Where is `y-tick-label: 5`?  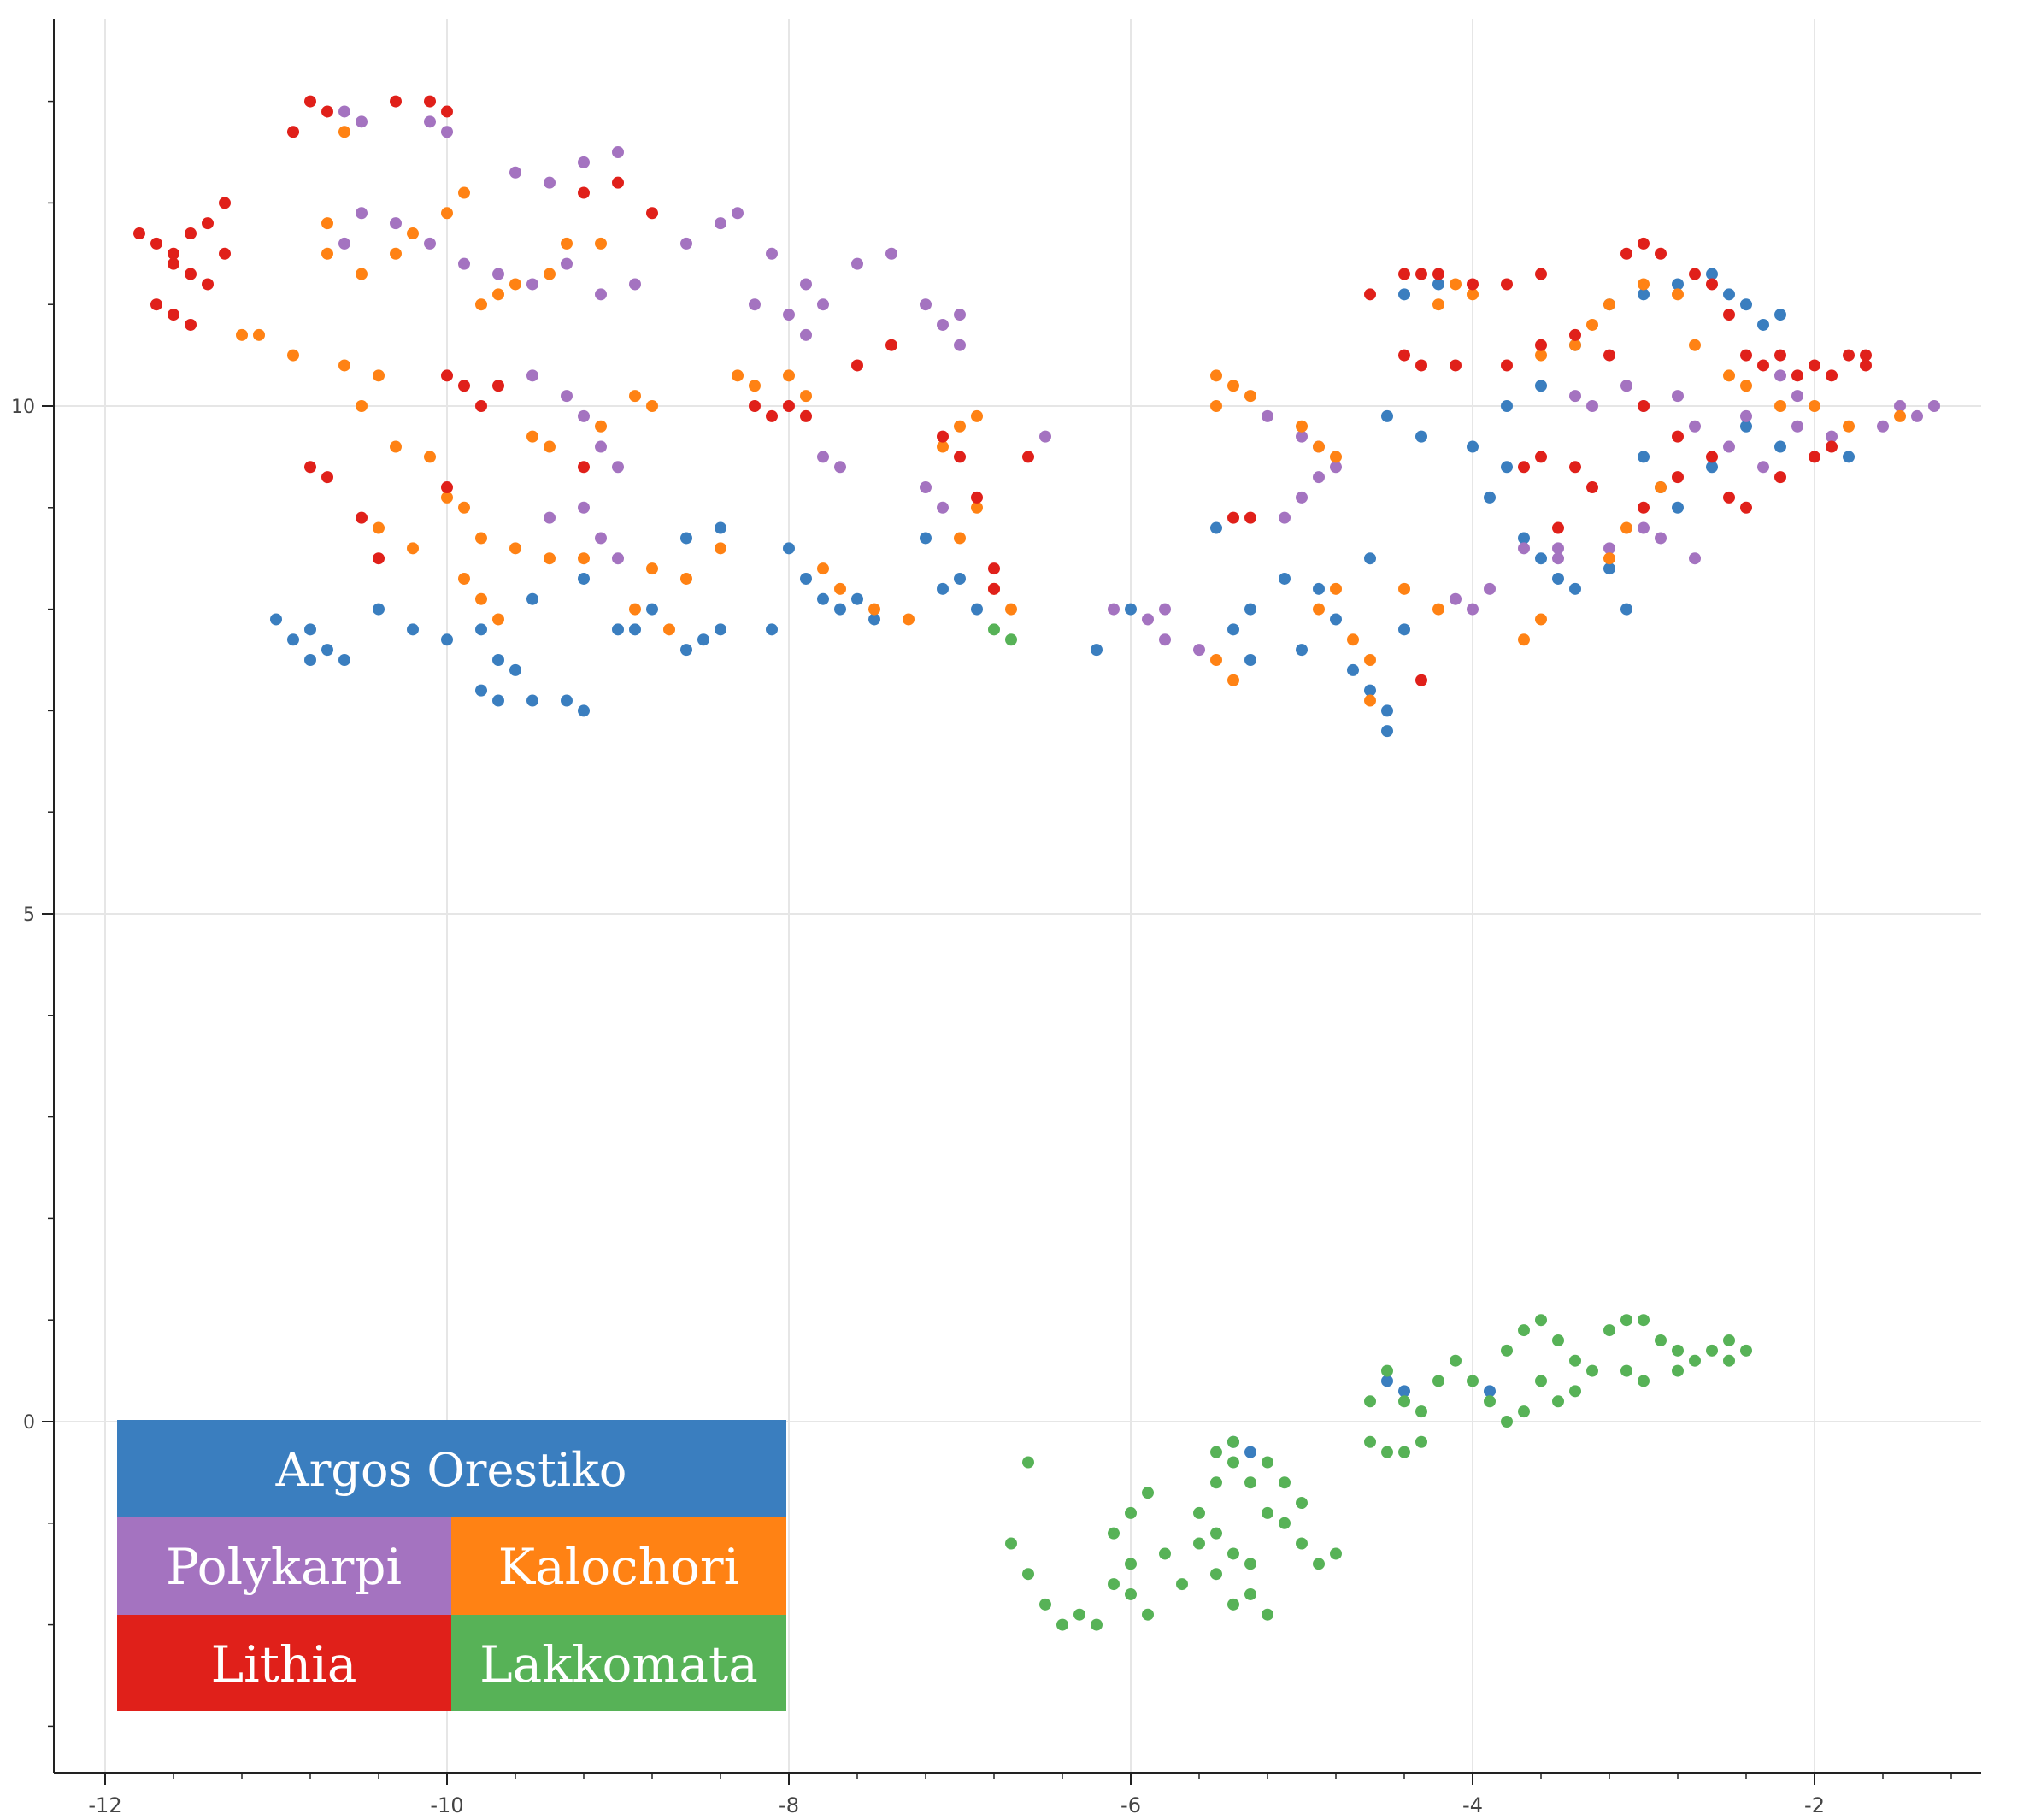 y-tick-label: 5 is located at coordinates (29, 915).